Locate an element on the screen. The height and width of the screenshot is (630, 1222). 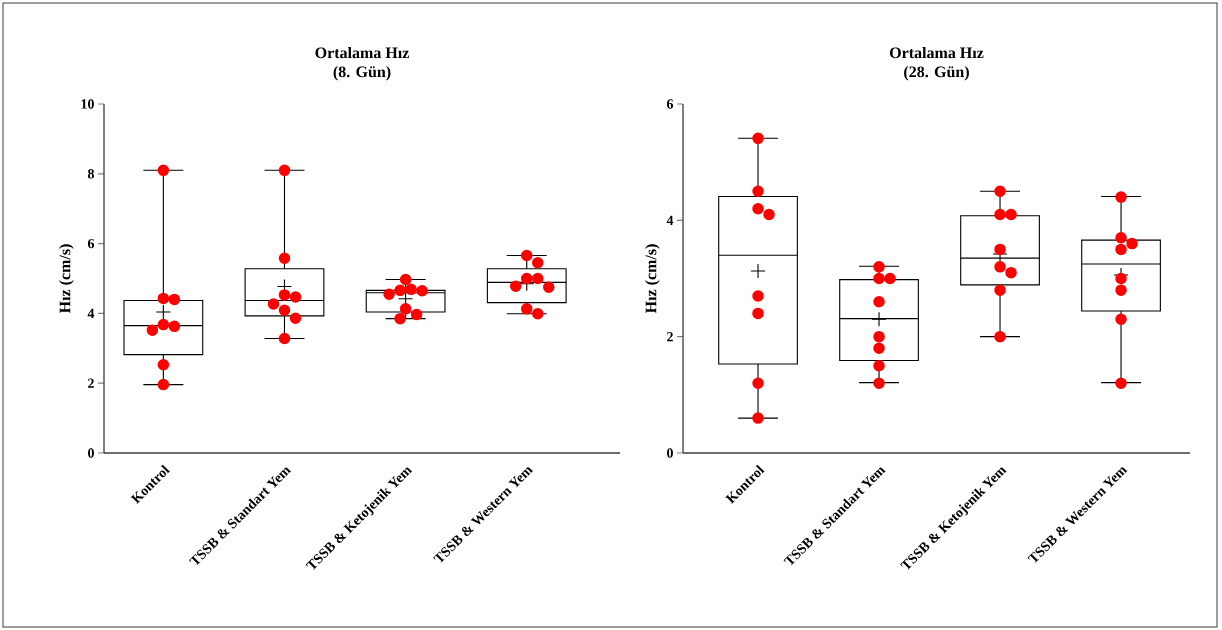
y-tick-label: 8 is located at coordinates (91, 174).